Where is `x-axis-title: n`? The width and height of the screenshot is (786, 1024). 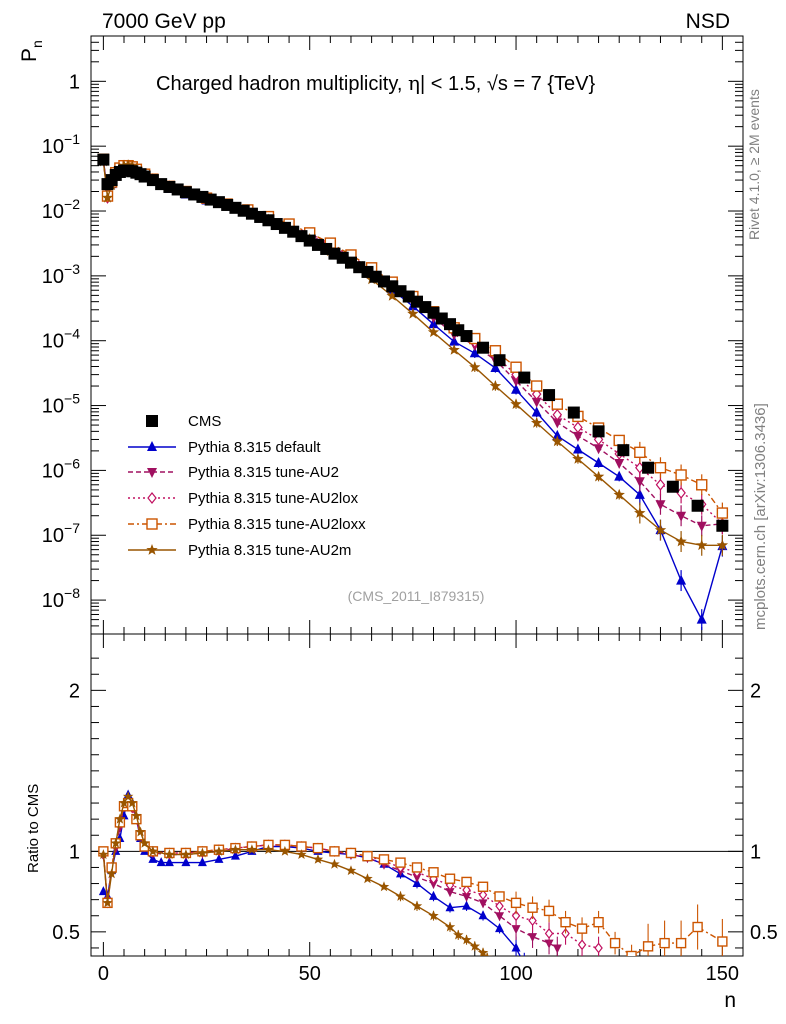 x-axis-title: n is located at coordinates (730, 1000).